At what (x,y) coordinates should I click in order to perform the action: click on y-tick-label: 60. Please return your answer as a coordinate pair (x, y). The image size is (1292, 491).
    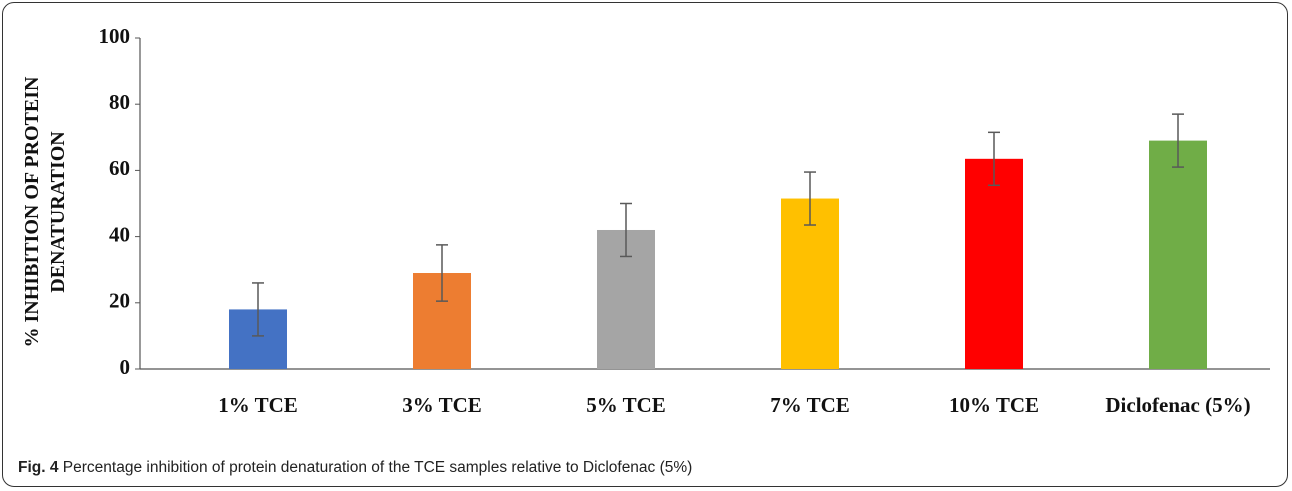
    Looking at the image, I should click on (119, 168).